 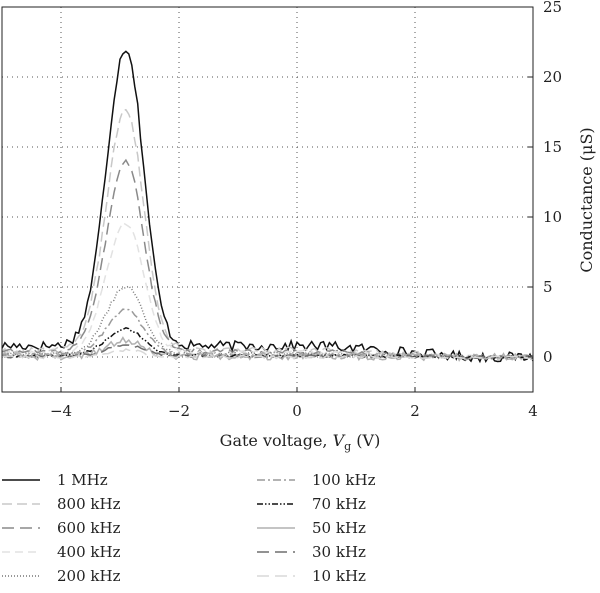 What do you see at coordinates (310, 552) in the screenshot?
I see `legend-item: 30 kHz` at bounding box center [310, 552].